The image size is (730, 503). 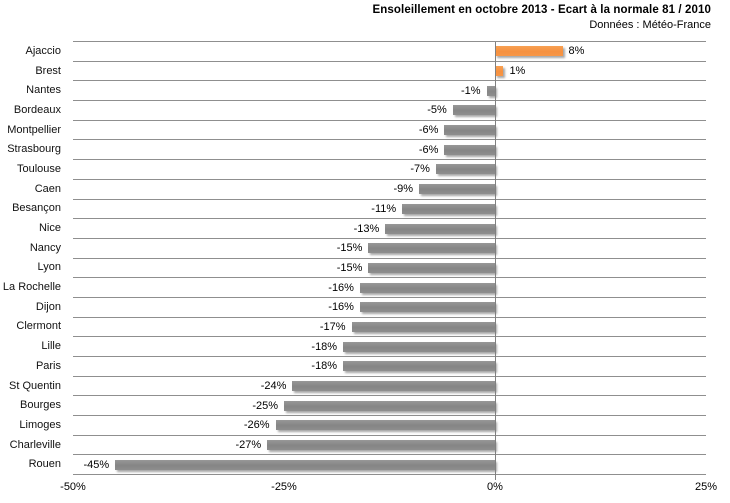 What do you see at coordinates (49, 267) in the screenshot?
I see `category-label: Lyon` at bounding box center [49, 267].